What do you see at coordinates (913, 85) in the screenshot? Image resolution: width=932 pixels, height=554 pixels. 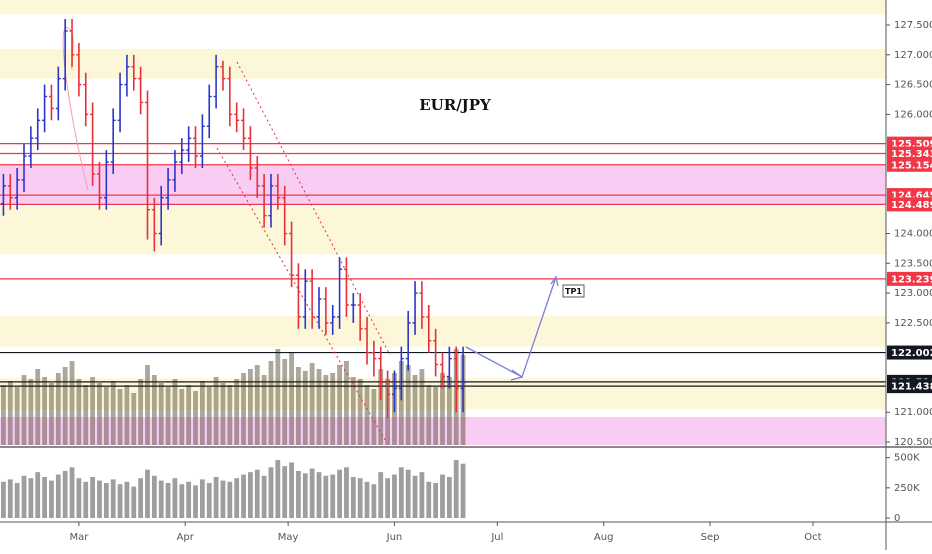 I see `y-tick-label: 126.500` at bounding box center [913, 85].